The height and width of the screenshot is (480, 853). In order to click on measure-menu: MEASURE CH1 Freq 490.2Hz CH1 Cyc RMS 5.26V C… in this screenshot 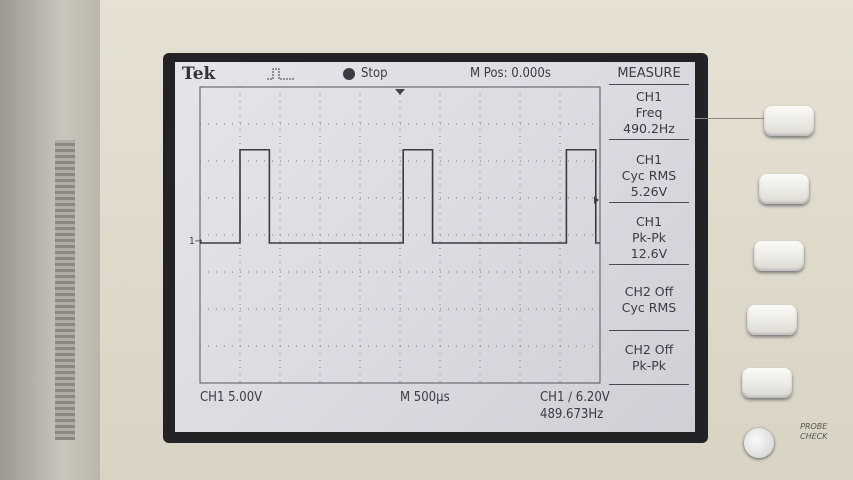, I will do `click(649, 232)`.